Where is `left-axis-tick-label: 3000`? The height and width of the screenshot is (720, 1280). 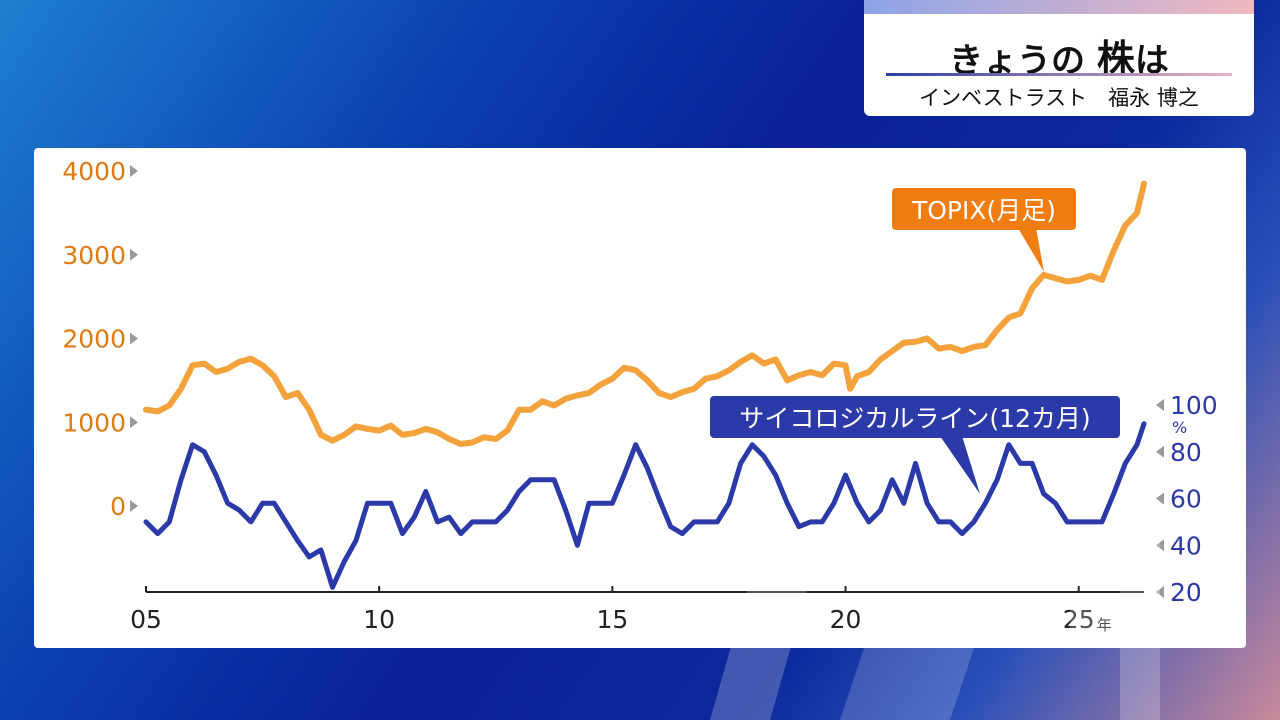 left-axis-tick-label: 3000 is located at coordinates (94, 255).